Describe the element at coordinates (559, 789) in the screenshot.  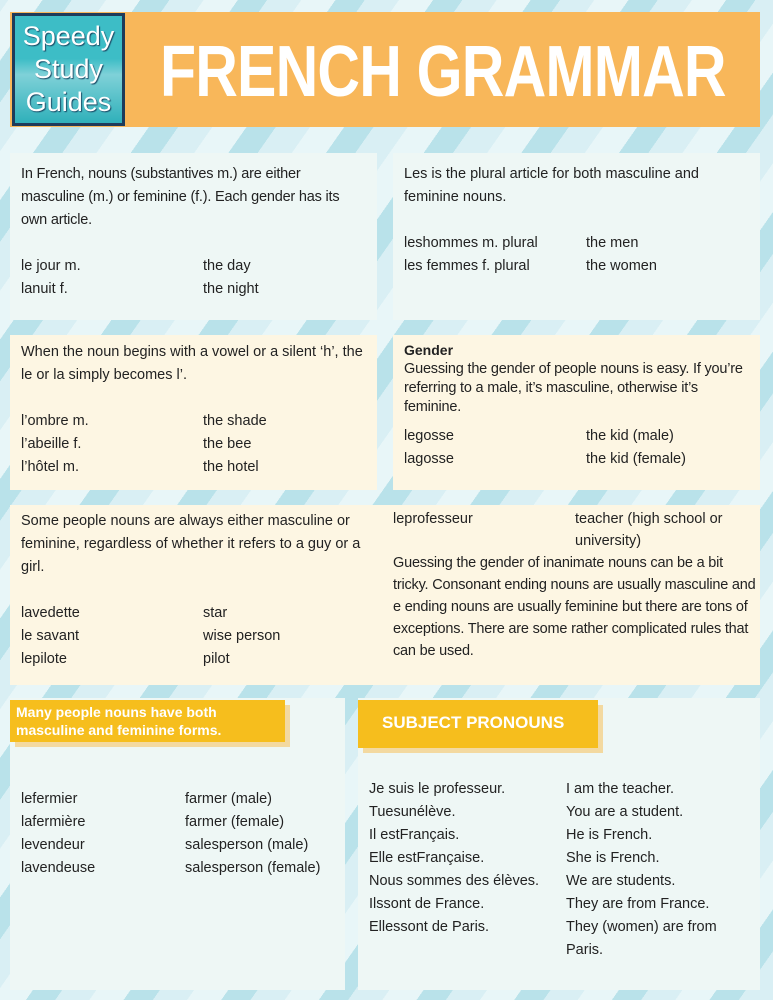
I see `pronoun-row: Je suis le professeur. I am the teacher.` at that location.